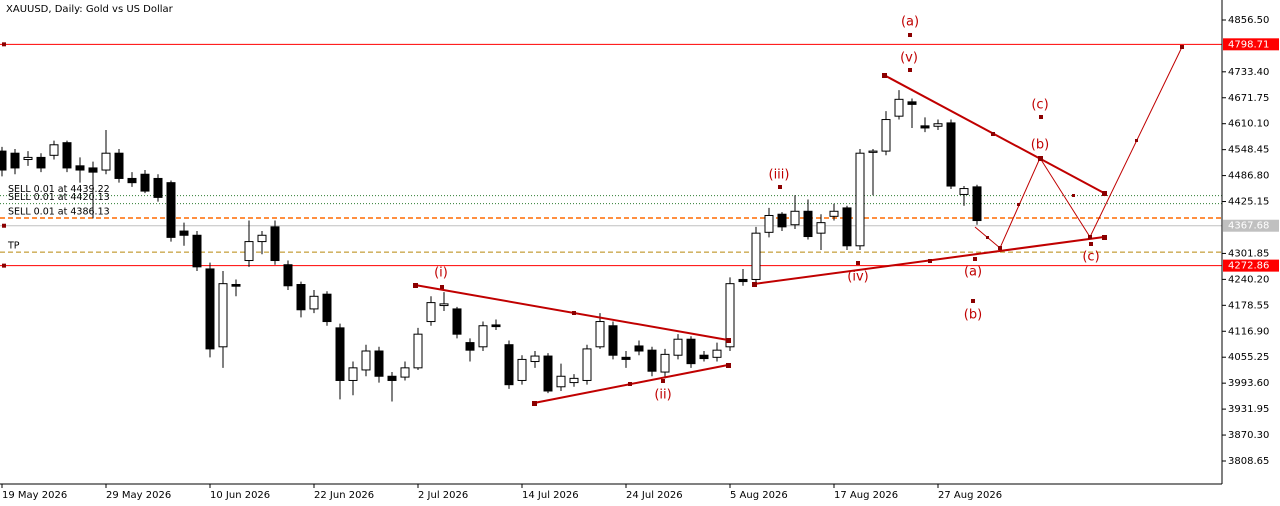 The image size is (1280, 506). Describe the element at coordinates (59, 197) in the screenshot. I see `order-label: SELL 0.01 at 4420.13` at that location.